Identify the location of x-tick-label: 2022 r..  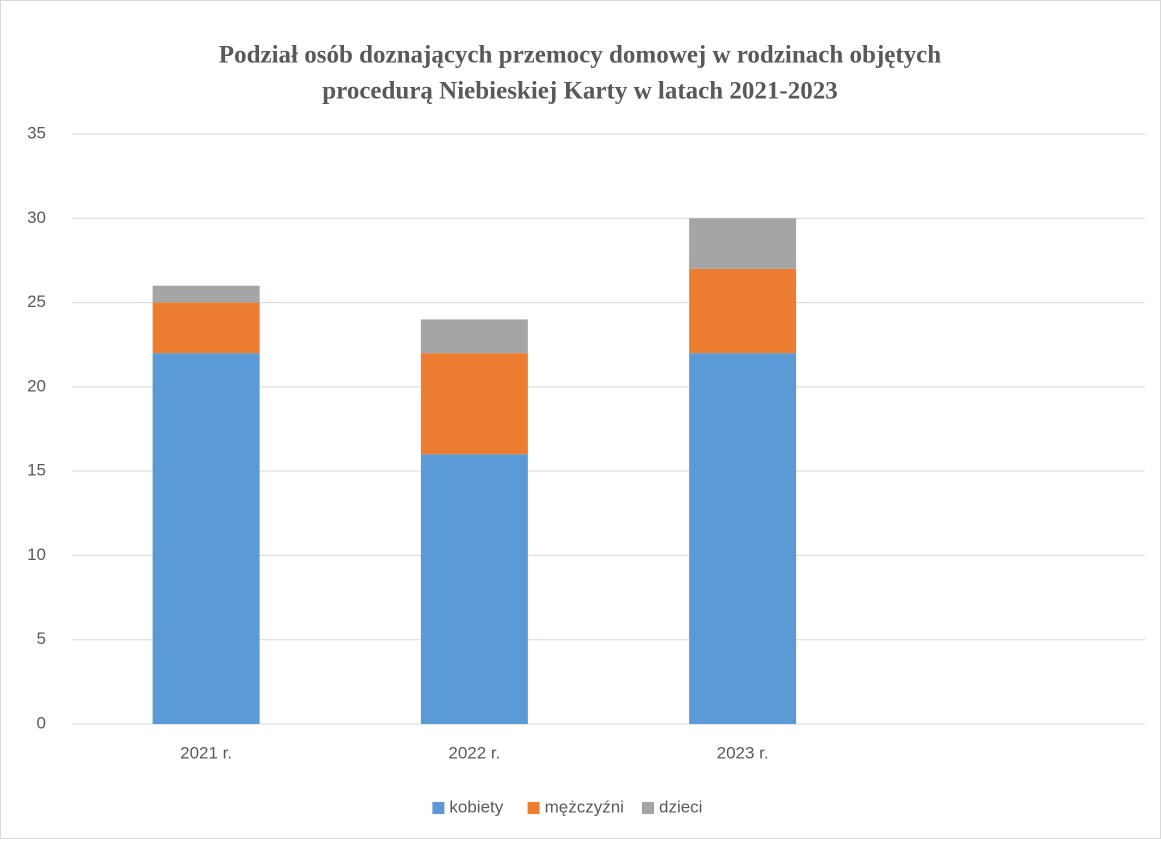
(474, 752).